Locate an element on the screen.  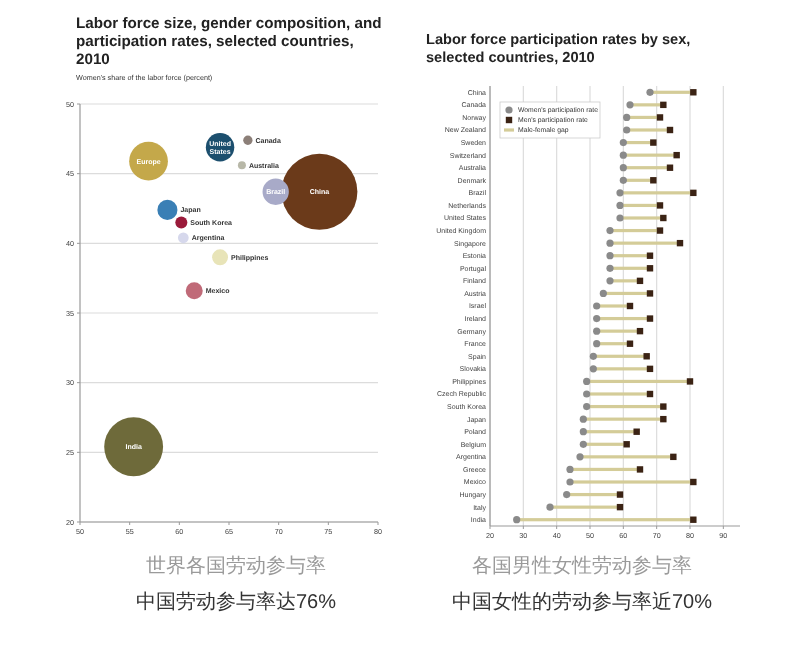
text: 世界各国劳动参与率 is located at coordinates (236, 566).